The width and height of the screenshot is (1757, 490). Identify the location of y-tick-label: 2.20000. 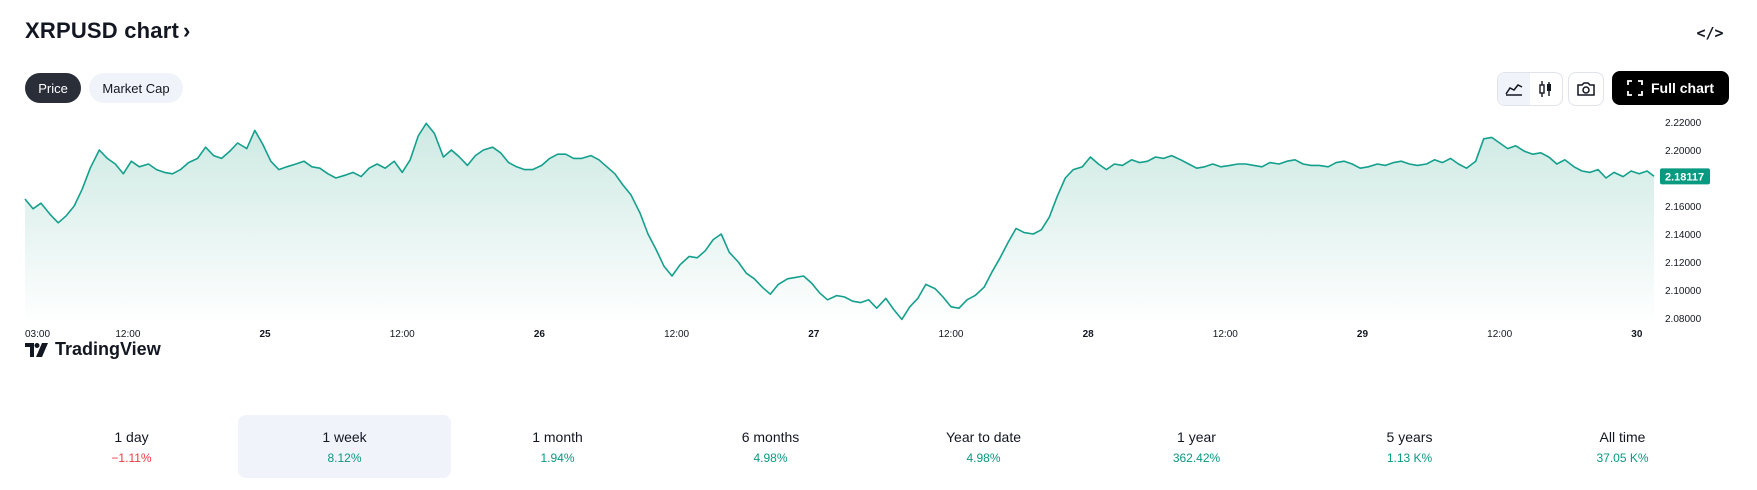
(1683, 151).